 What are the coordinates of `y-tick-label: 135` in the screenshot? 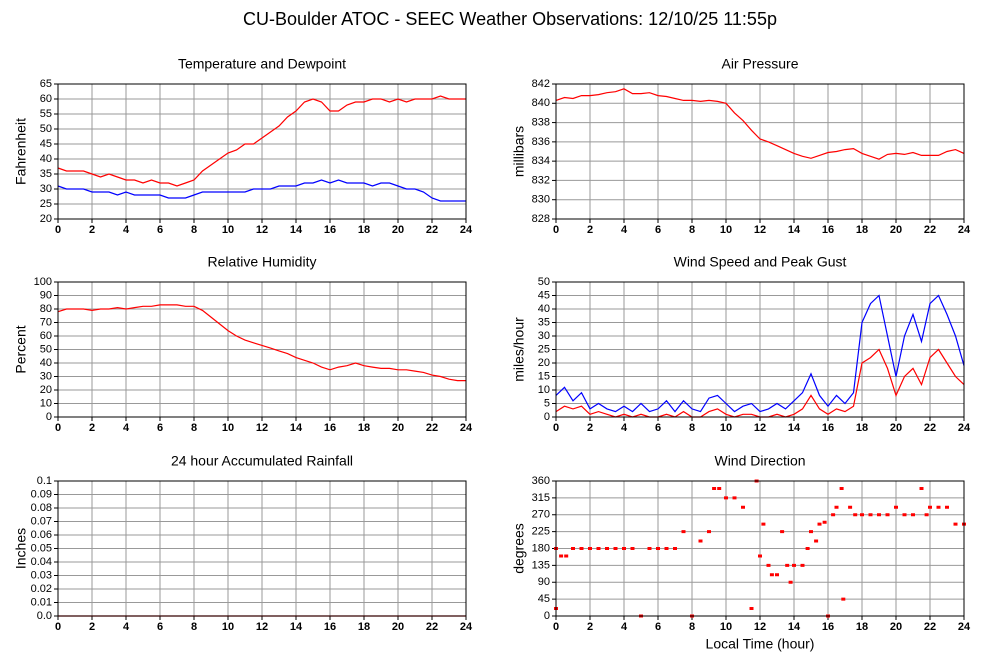 It's located at (541, 565).